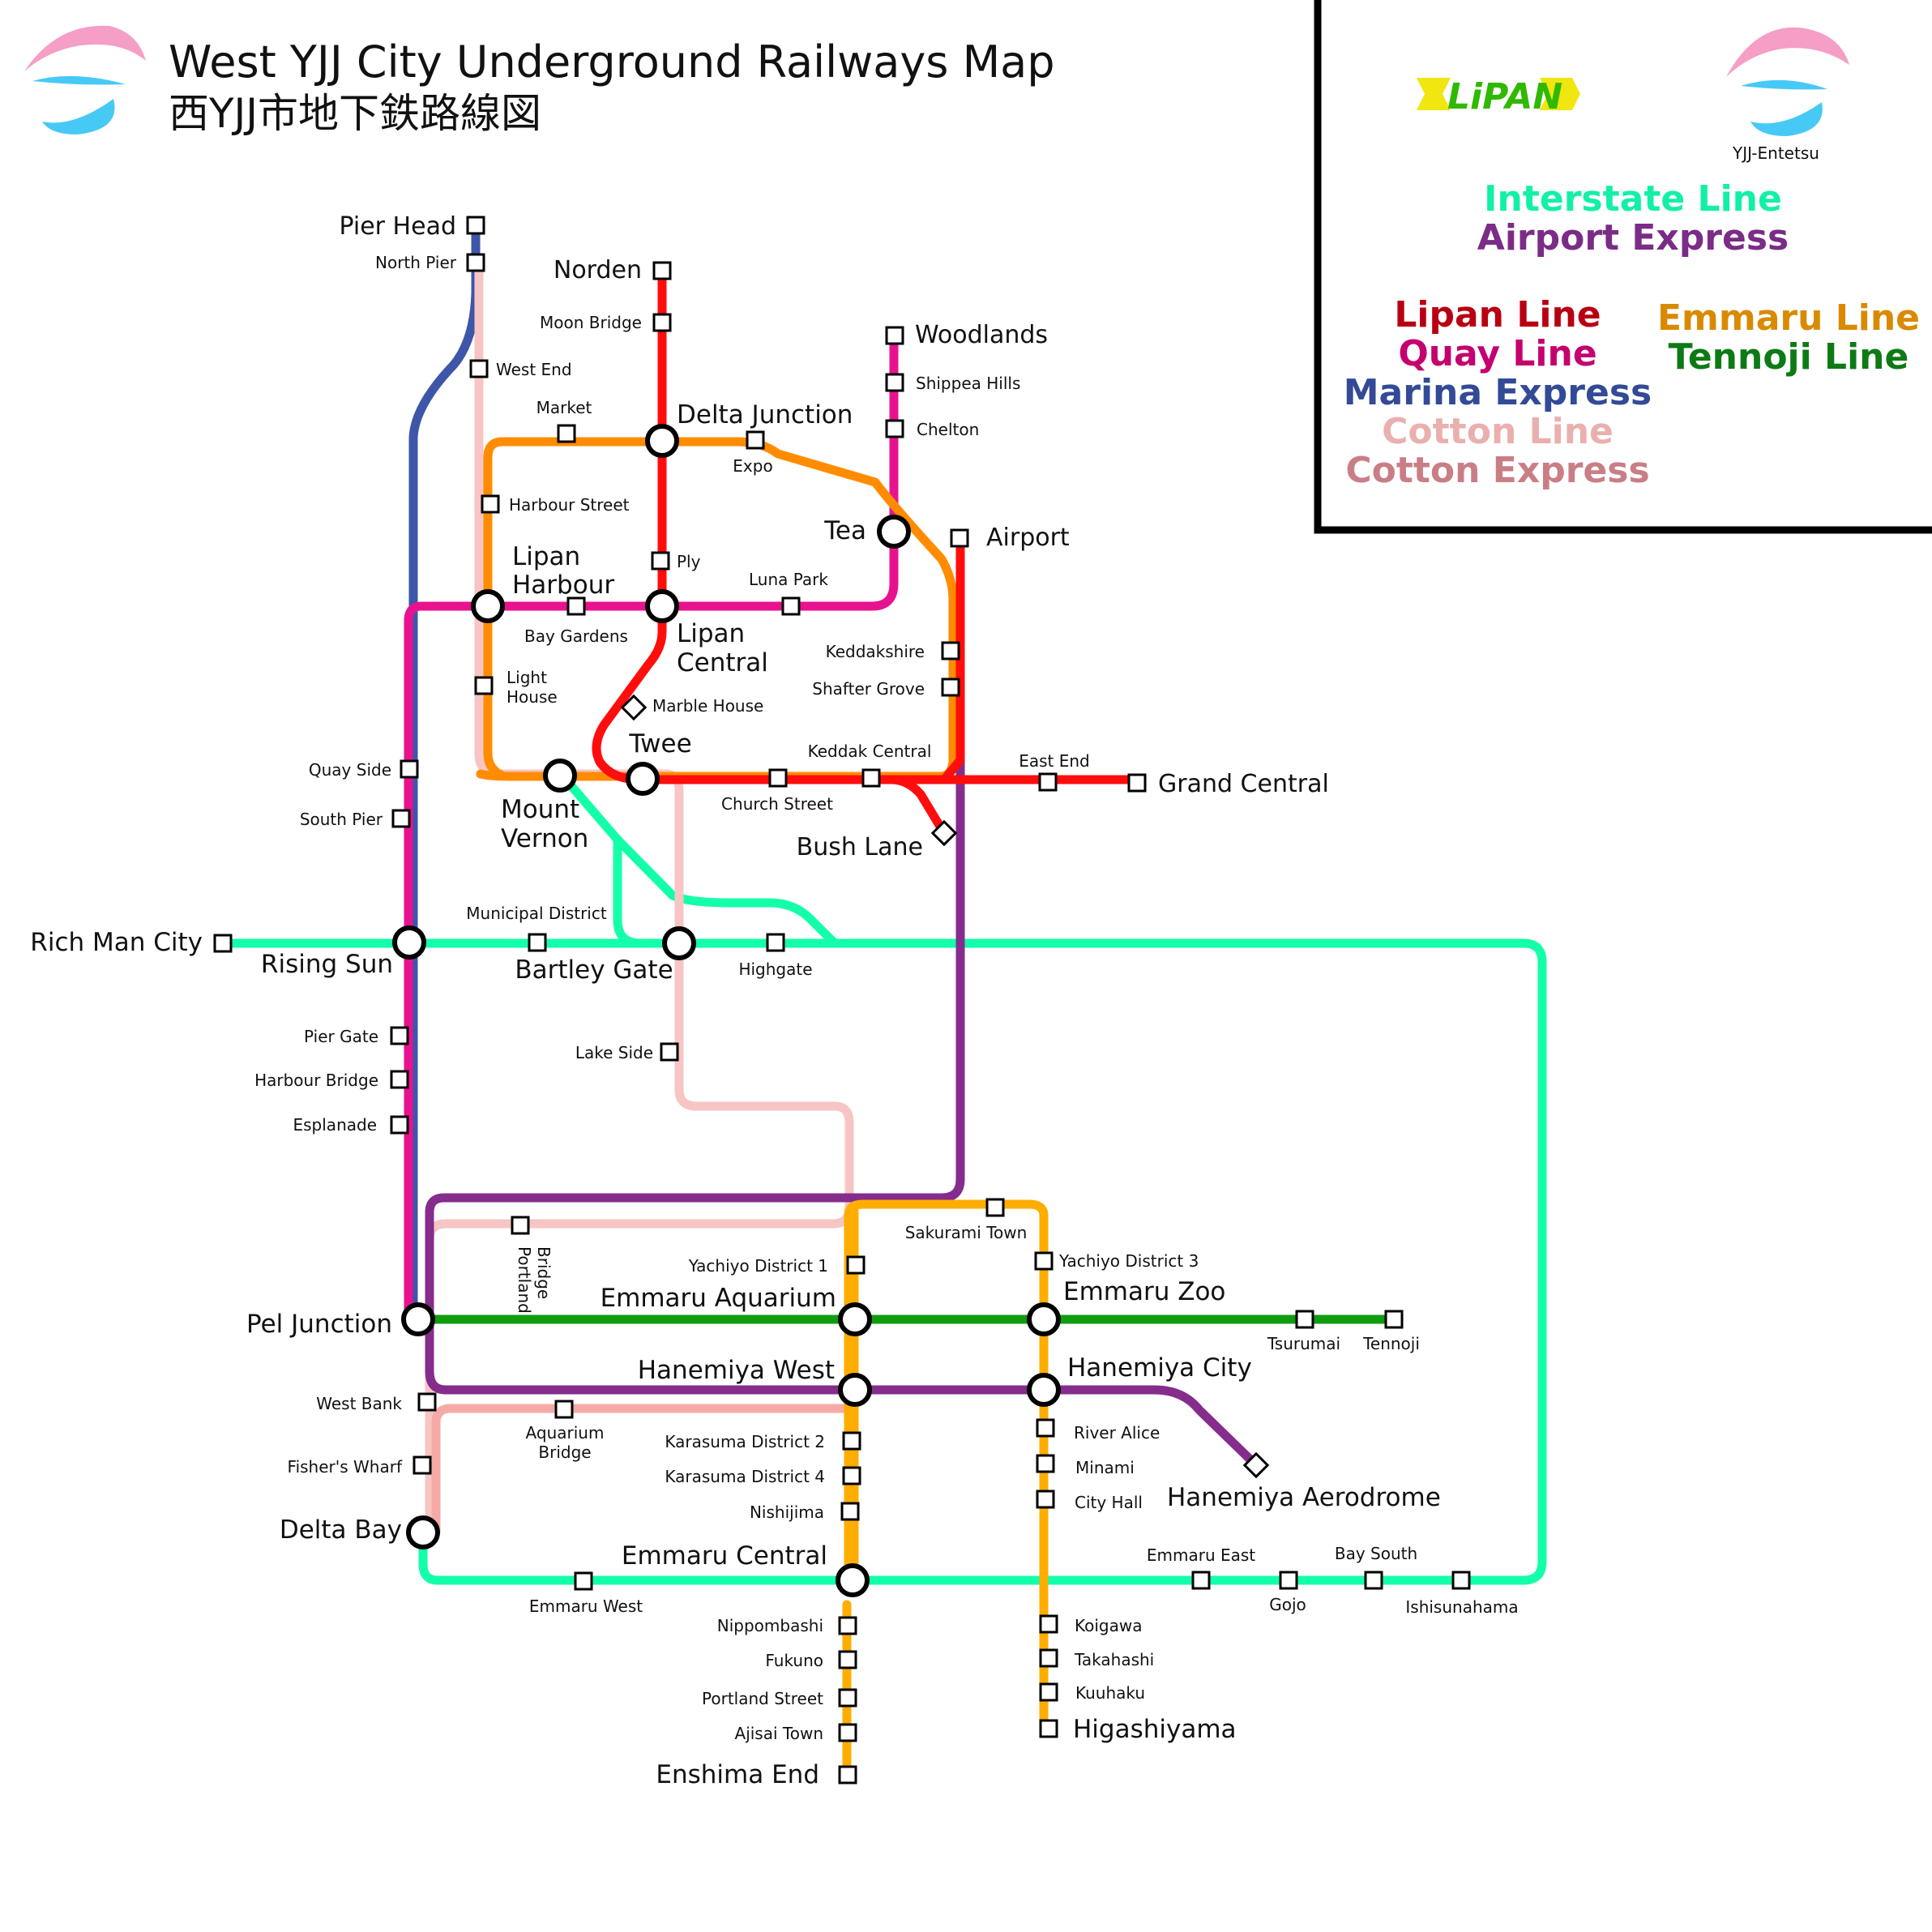  What do you see at coordinates (520, 369) in the screenshot?
I see `station-west-end: West End` at bounding box center [520, 369].